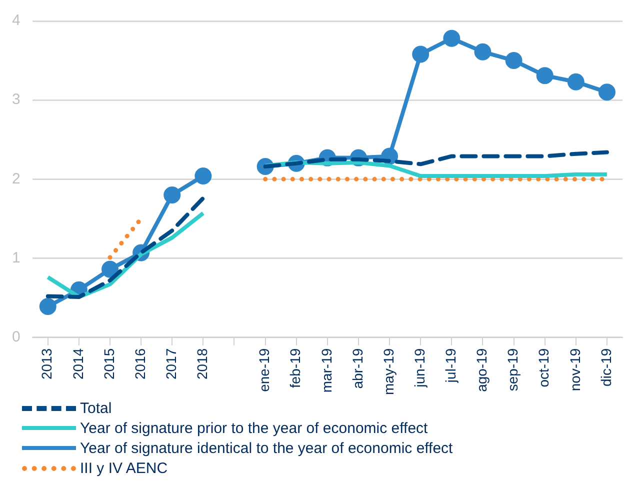 The height and width of the screenshot is (481, 633). Describe the element at coordinates (16, 99) in the screenshot. I see `y-tick-label: 3` at that location.